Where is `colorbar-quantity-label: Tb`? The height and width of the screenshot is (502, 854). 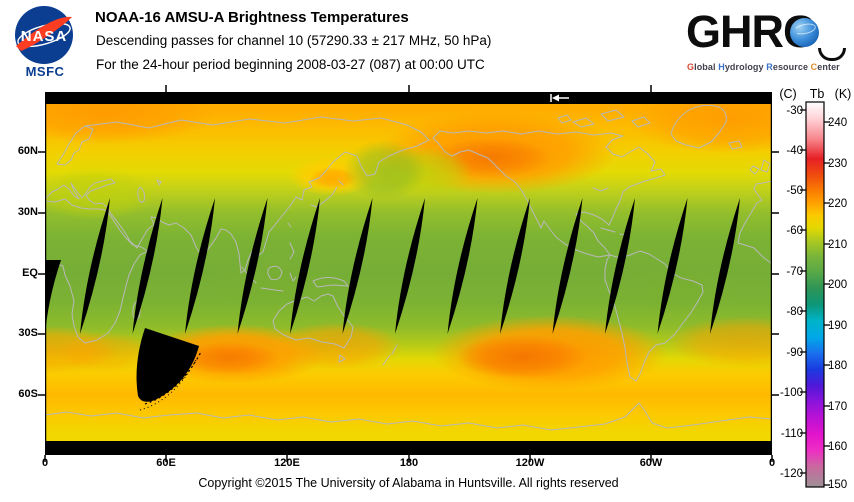 colorbar-quantity-label: Tb is located at coordinates (817, 94).